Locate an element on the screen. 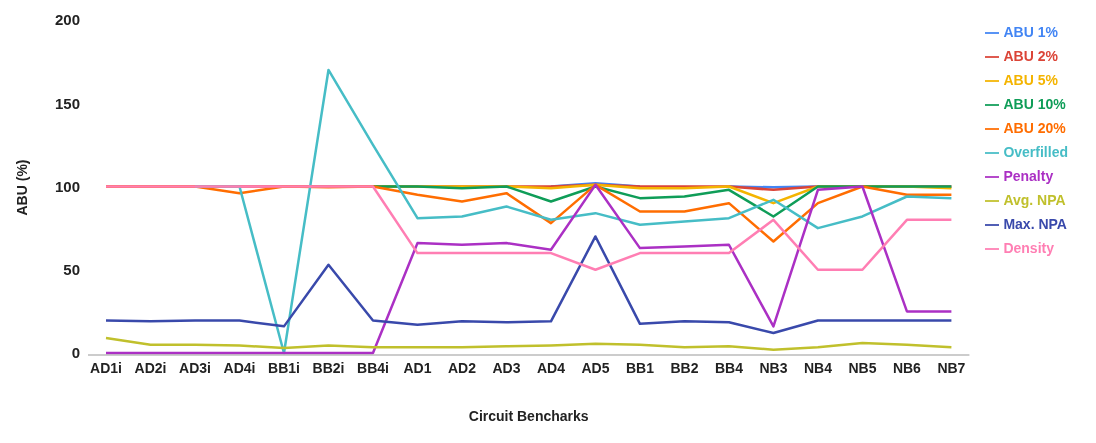  x-tick-label: AD4i is located at coordinates (239, 367).